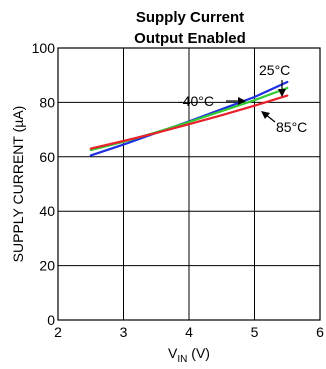  What do you see at coordinates (18, 184) in the screenshot?
I see `y-axis-label: SUPPLY CURRENT (µA)` at bounding box center [18, 184].